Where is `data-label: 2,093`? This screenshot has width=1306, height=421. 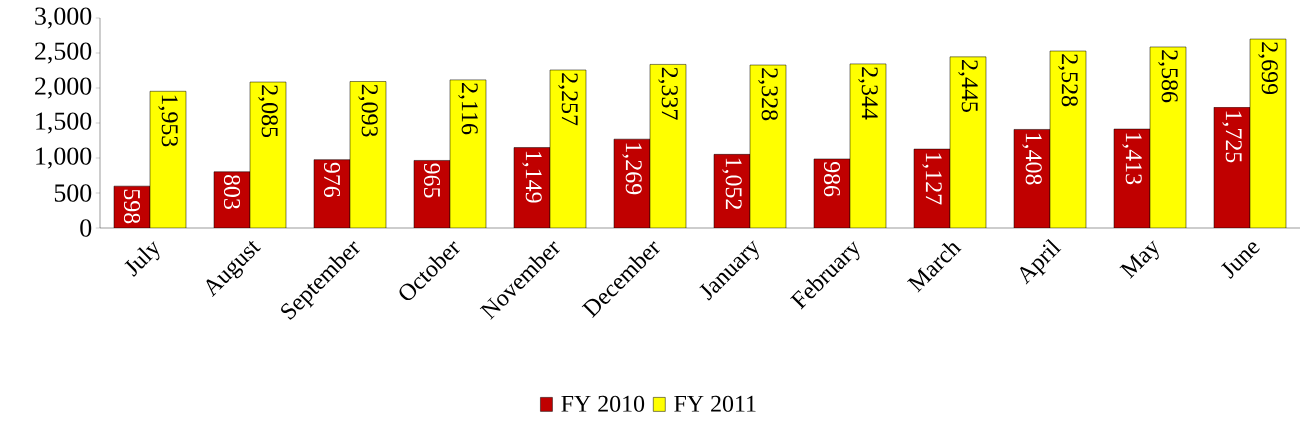 data-label: 2,093 is located at coordinates (368, 110).